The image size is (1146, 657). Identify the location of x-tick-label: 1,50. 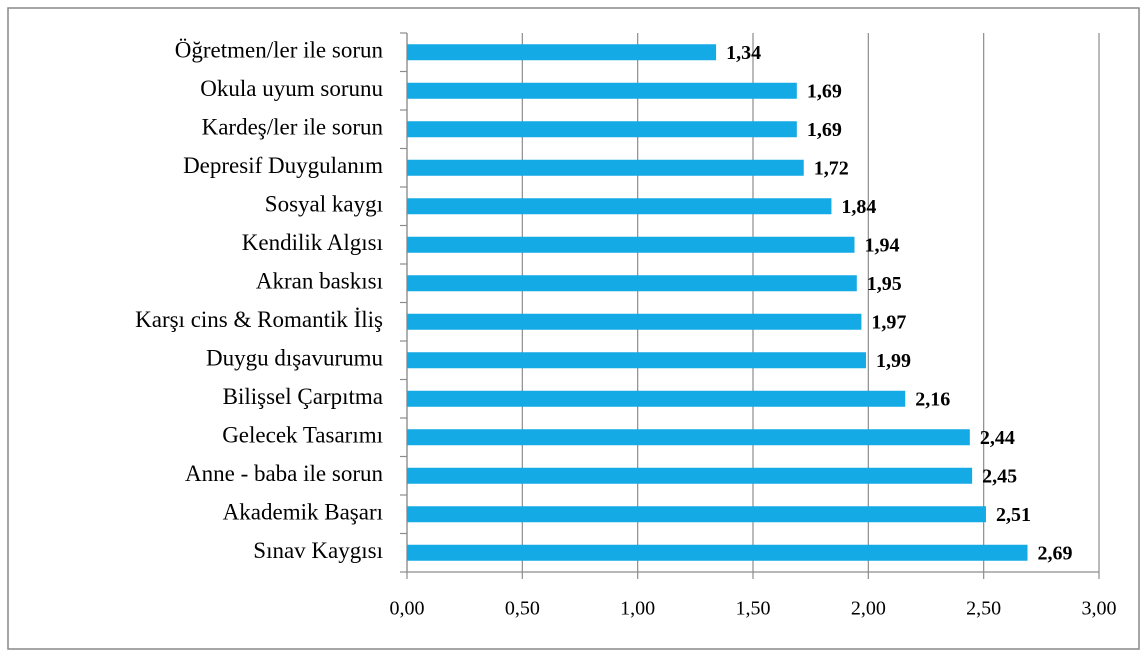
(753, 609).